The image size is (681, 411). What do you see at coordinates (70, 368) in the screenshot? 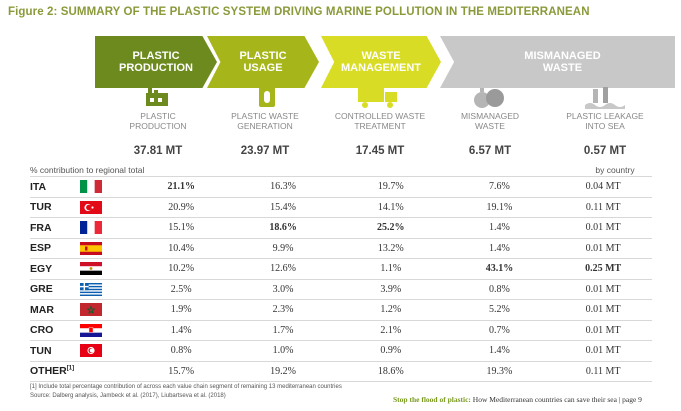
I see `footnote-ref: [1]` at bounding box center [70, 368].